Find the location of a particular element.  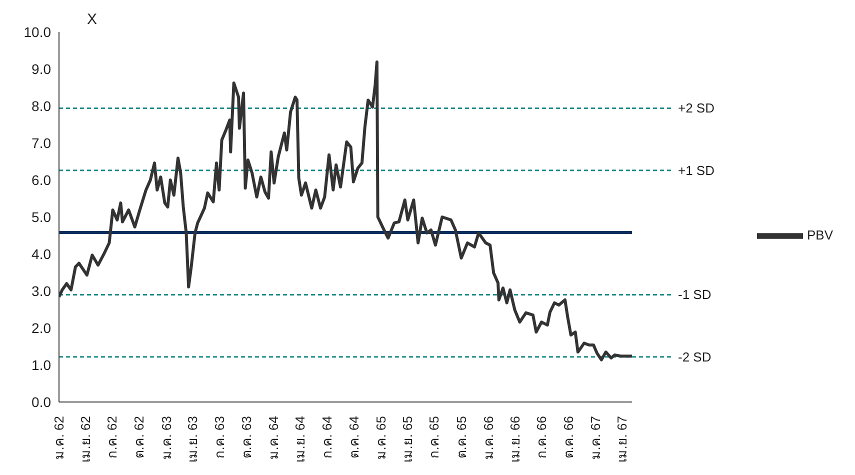

x-tick-label: เม.ย. 64 is located at coordinates (300, 439).